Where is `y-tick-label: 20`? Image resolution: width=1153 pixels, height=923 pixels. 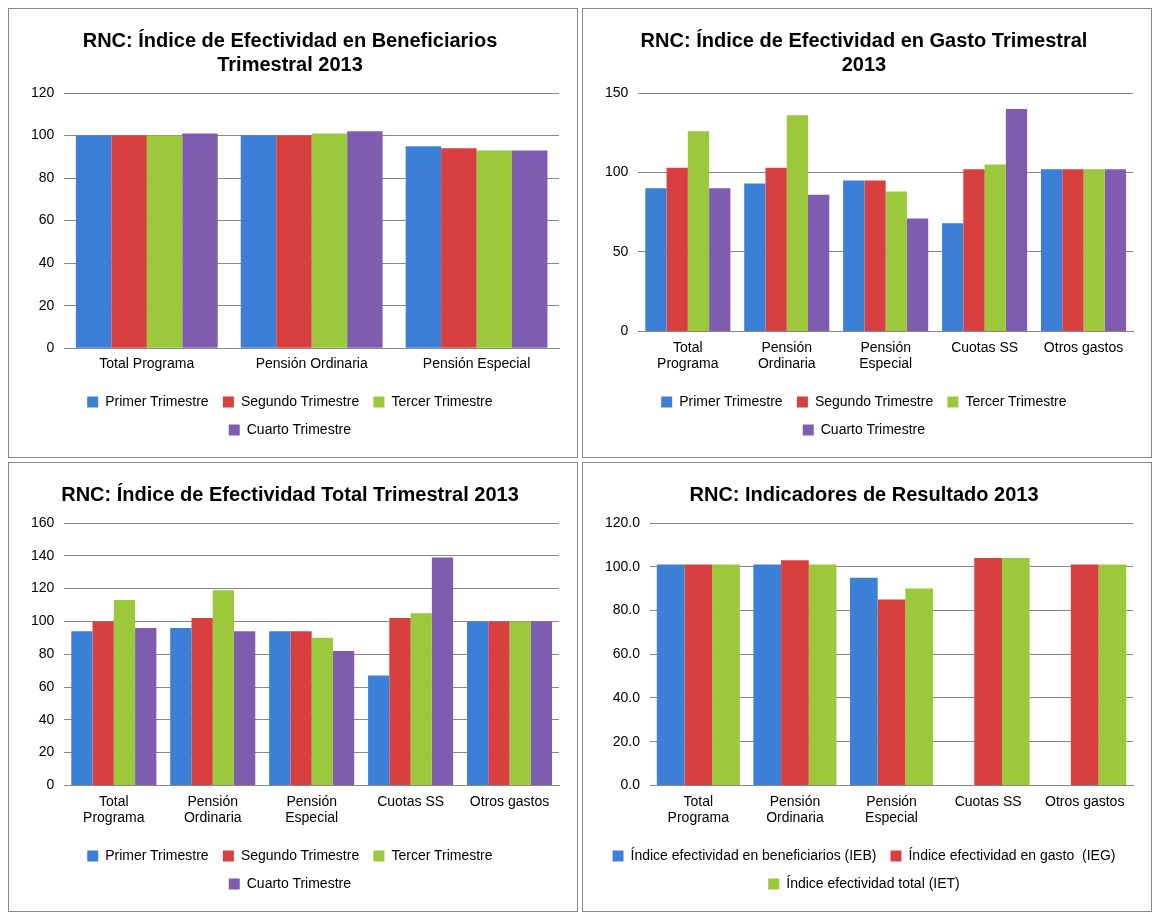 y-tick-label: 20 is located at coordinates (46, 304).